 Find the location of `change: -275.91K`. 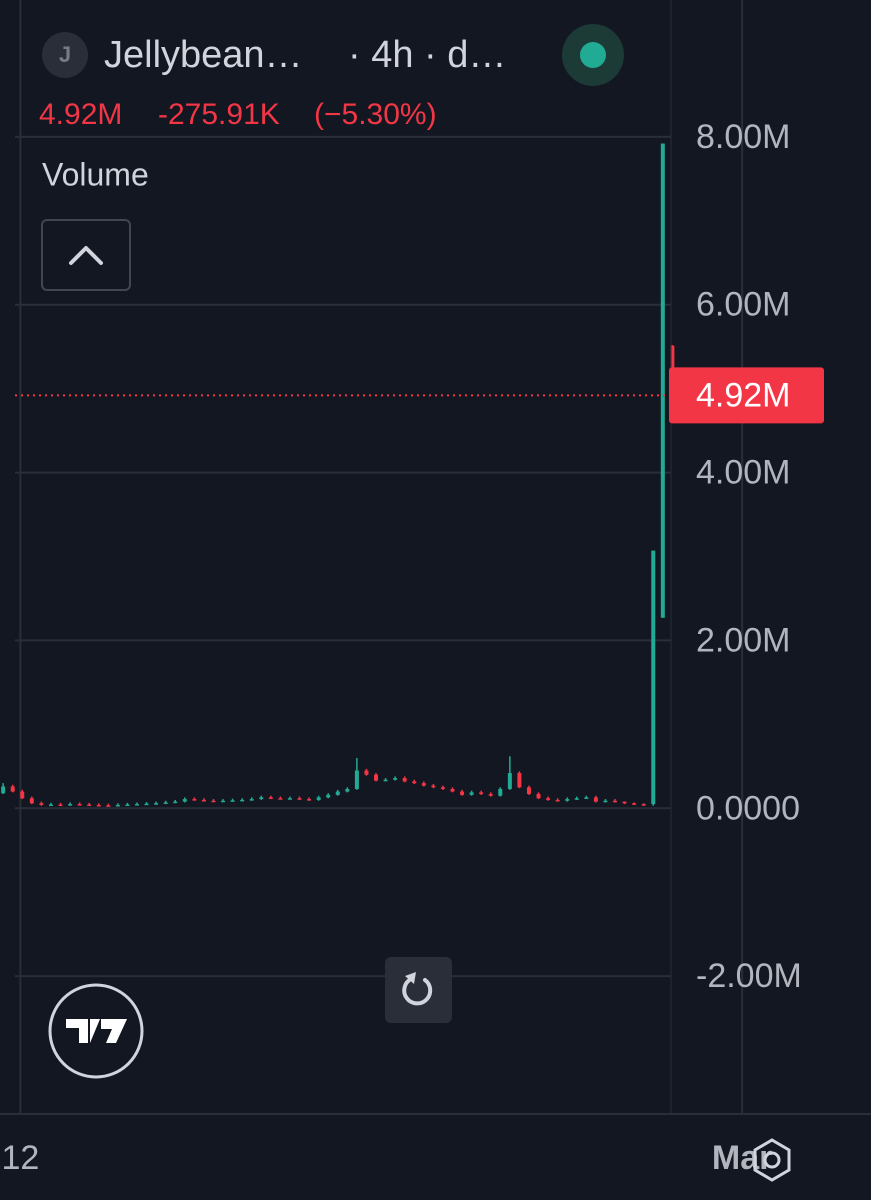

change: -275.91K is located at coordinates (219, 114).